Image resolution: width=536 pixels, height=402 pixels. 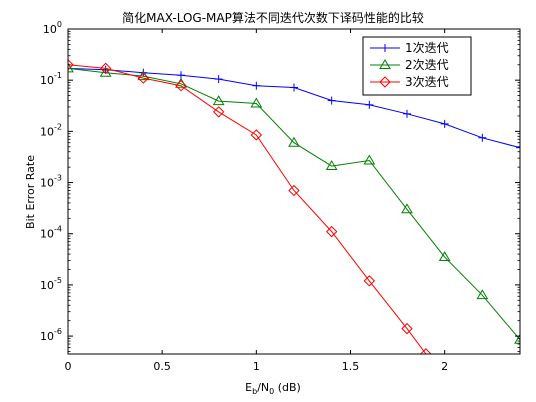 I want to click on legend-label: 3次迭代, so click(x=427, y=82).